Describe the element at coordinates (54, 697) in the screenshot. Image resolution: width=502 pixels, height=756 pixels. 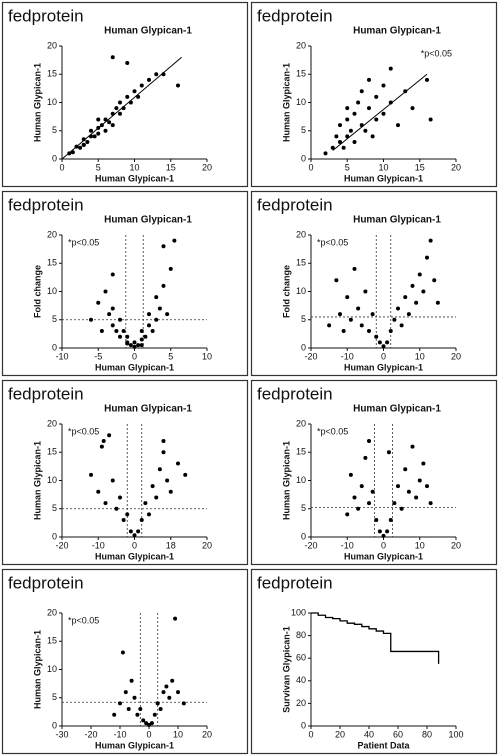
I see `y-tick-label: 5` at that location.